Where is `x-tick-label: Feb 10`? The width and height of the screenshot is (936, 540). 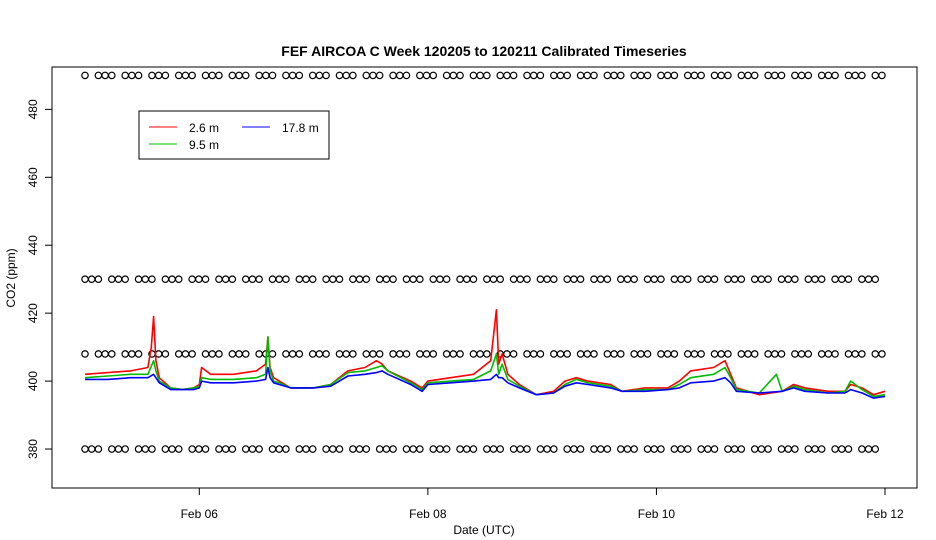 x-tick-label: Feb 10 is located at coordinates (657, 514).